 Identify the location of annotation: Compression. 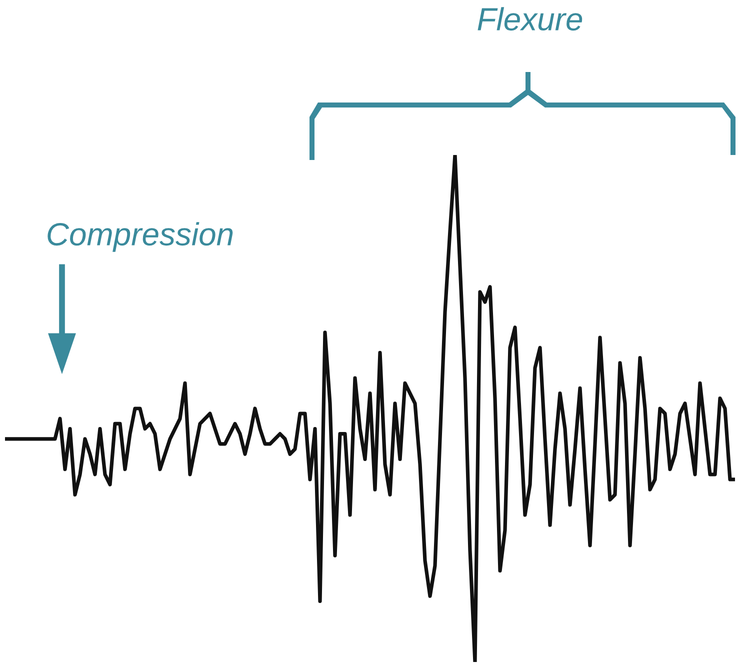
(140, 237).